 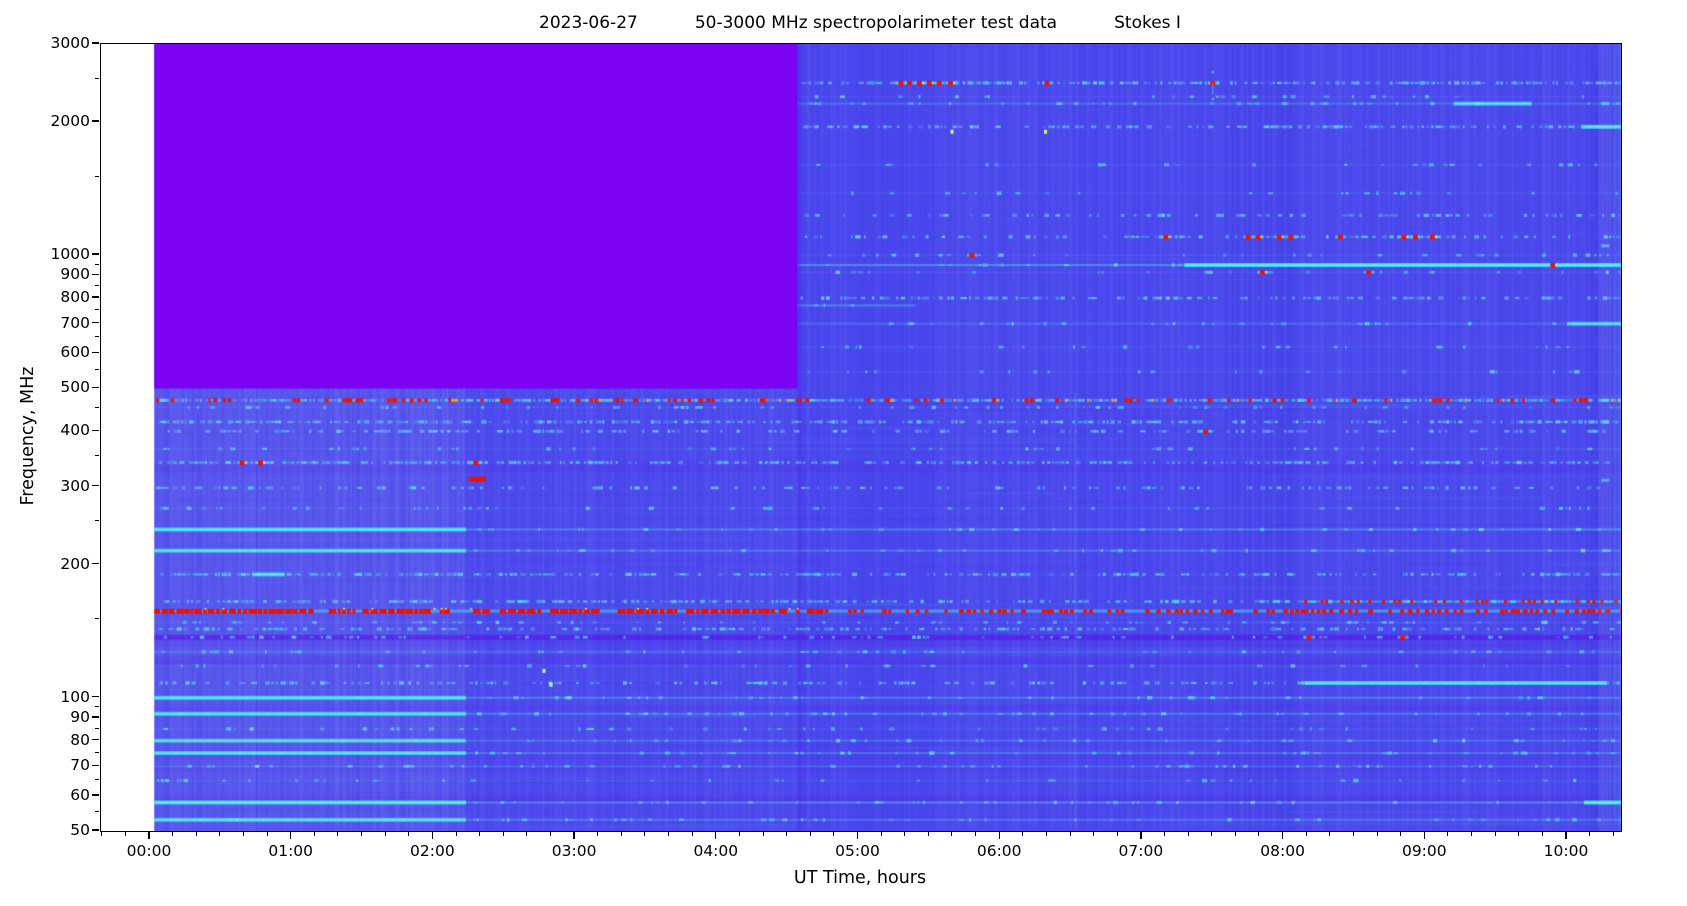 What do you see at coordinates (574, 851) in the screenshot?
I see `x-tick-label: 03:00` at bounding box center [574, 851].